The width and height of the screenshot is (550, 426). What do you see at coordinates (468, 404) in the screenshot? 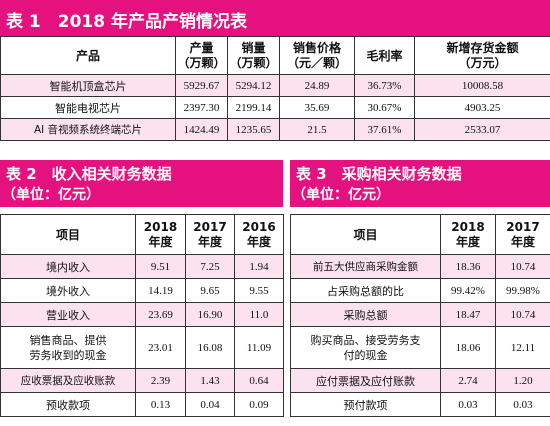
I see `t3-r5-2018: 0.03` at bounding box center [468, 404].